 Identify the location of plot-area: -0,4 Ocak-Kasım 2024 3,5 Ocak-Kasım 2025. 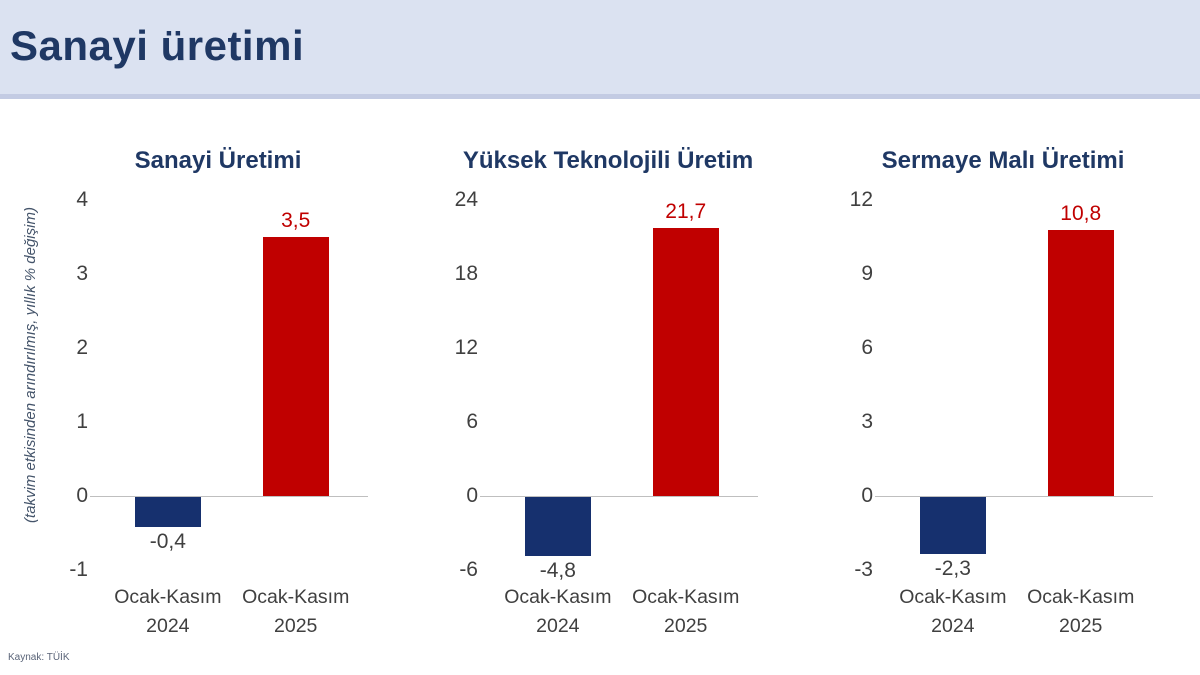
(229, 418).